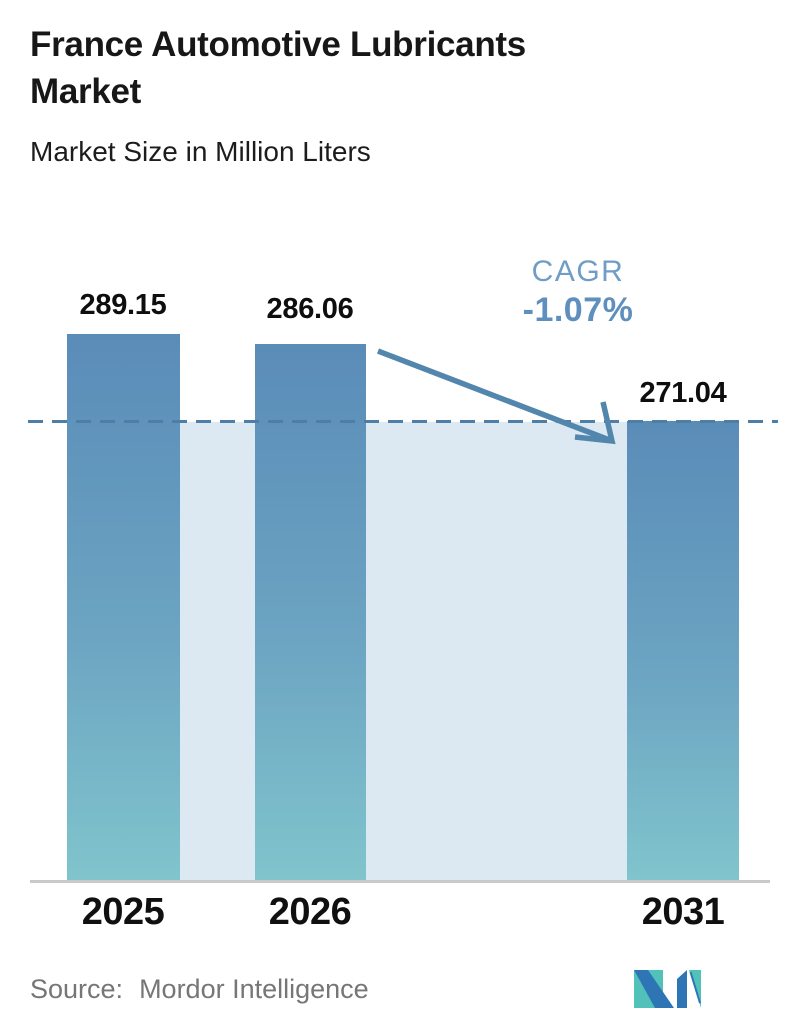  I want to click on source-attribution: Source: Mordor Intelligence, so click(199, 989).